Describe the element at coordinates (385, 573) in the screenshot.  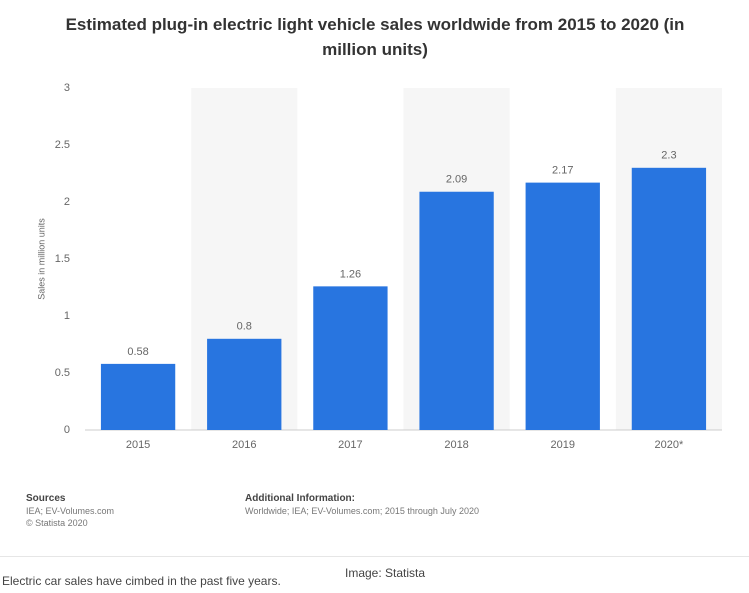
I see `image-credit: Image: Statista` at that location.